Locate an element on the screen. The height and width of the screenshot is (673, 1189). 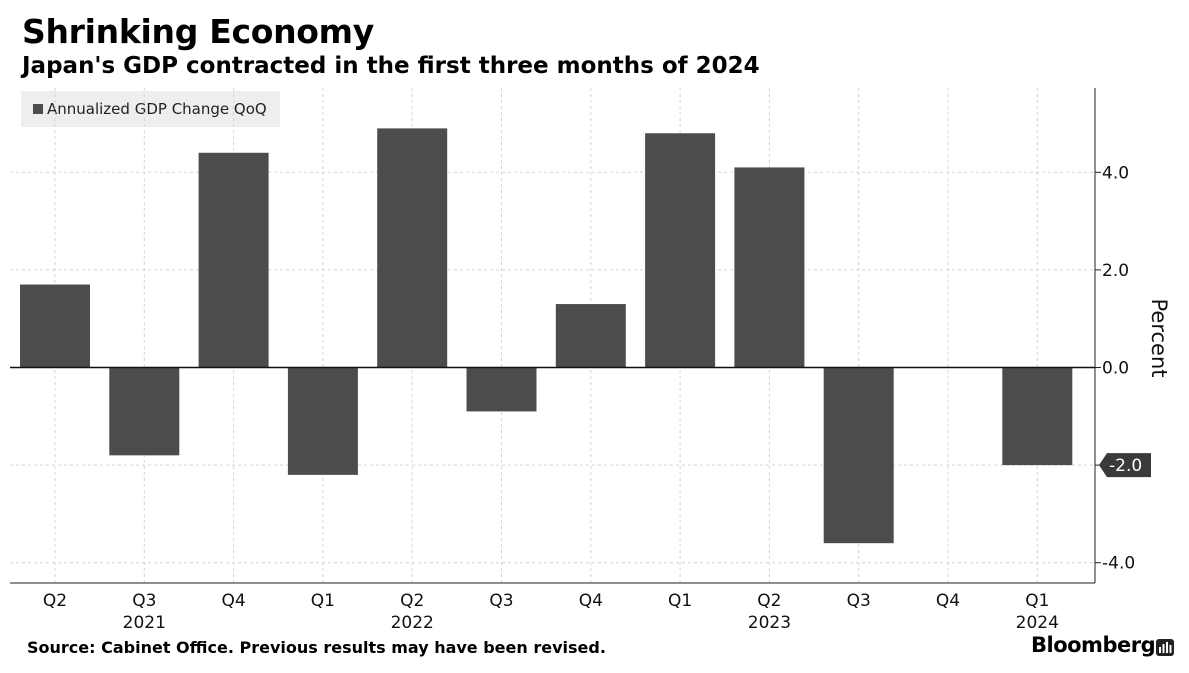
brand-logo-text: Bloomberg is located at coordinates (1093, 645).